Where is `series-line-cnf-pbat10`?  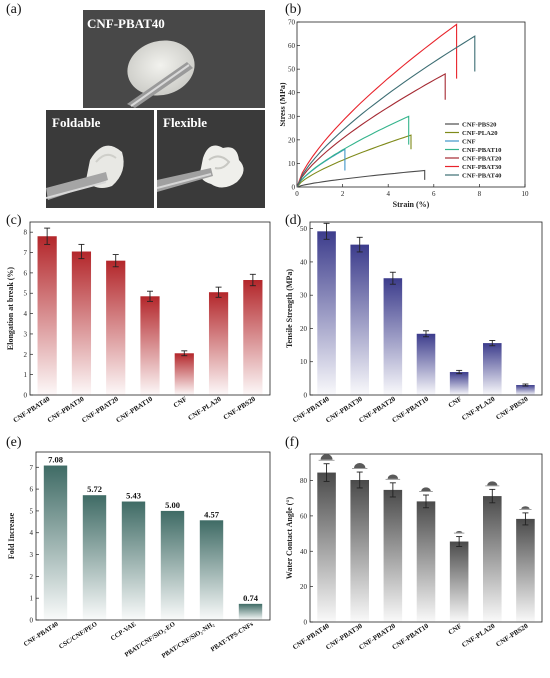 series-line-cnf-pbat10 is located at coordinates (353, 151).